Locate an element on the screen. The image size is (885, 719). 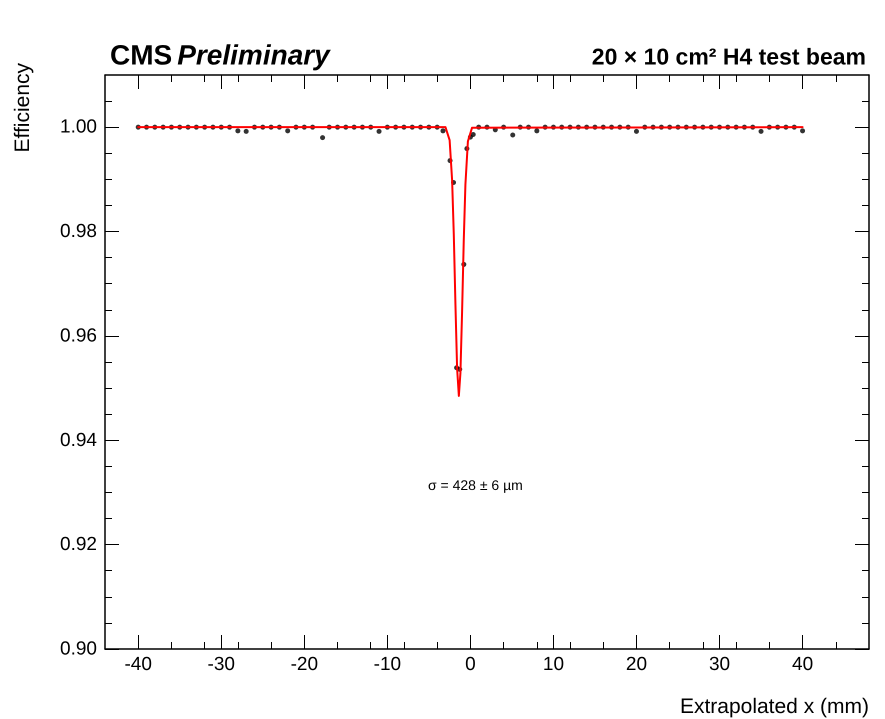
y-tick-label: 0.94 is located at coordinates (79, 440).